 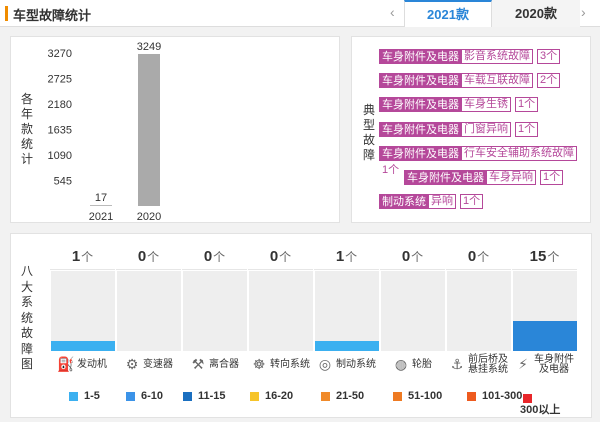 I want to click on fault-tag: 车身附件及电器 门窗异响 1个, so click(x=459, y=129).